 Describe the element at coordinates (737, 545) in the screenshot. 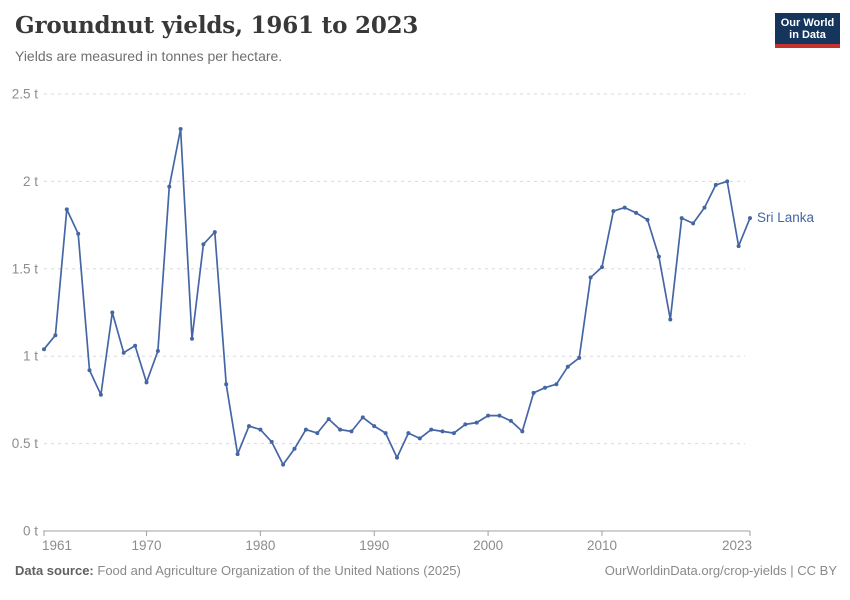

I see `x-tick-label: 2023` at that location.